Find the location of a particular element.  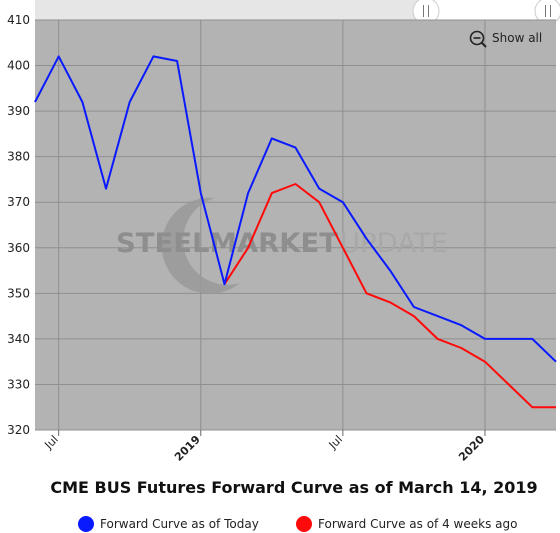

legend-label: Forward Curve as of Today is located at coordinates (179, 524).